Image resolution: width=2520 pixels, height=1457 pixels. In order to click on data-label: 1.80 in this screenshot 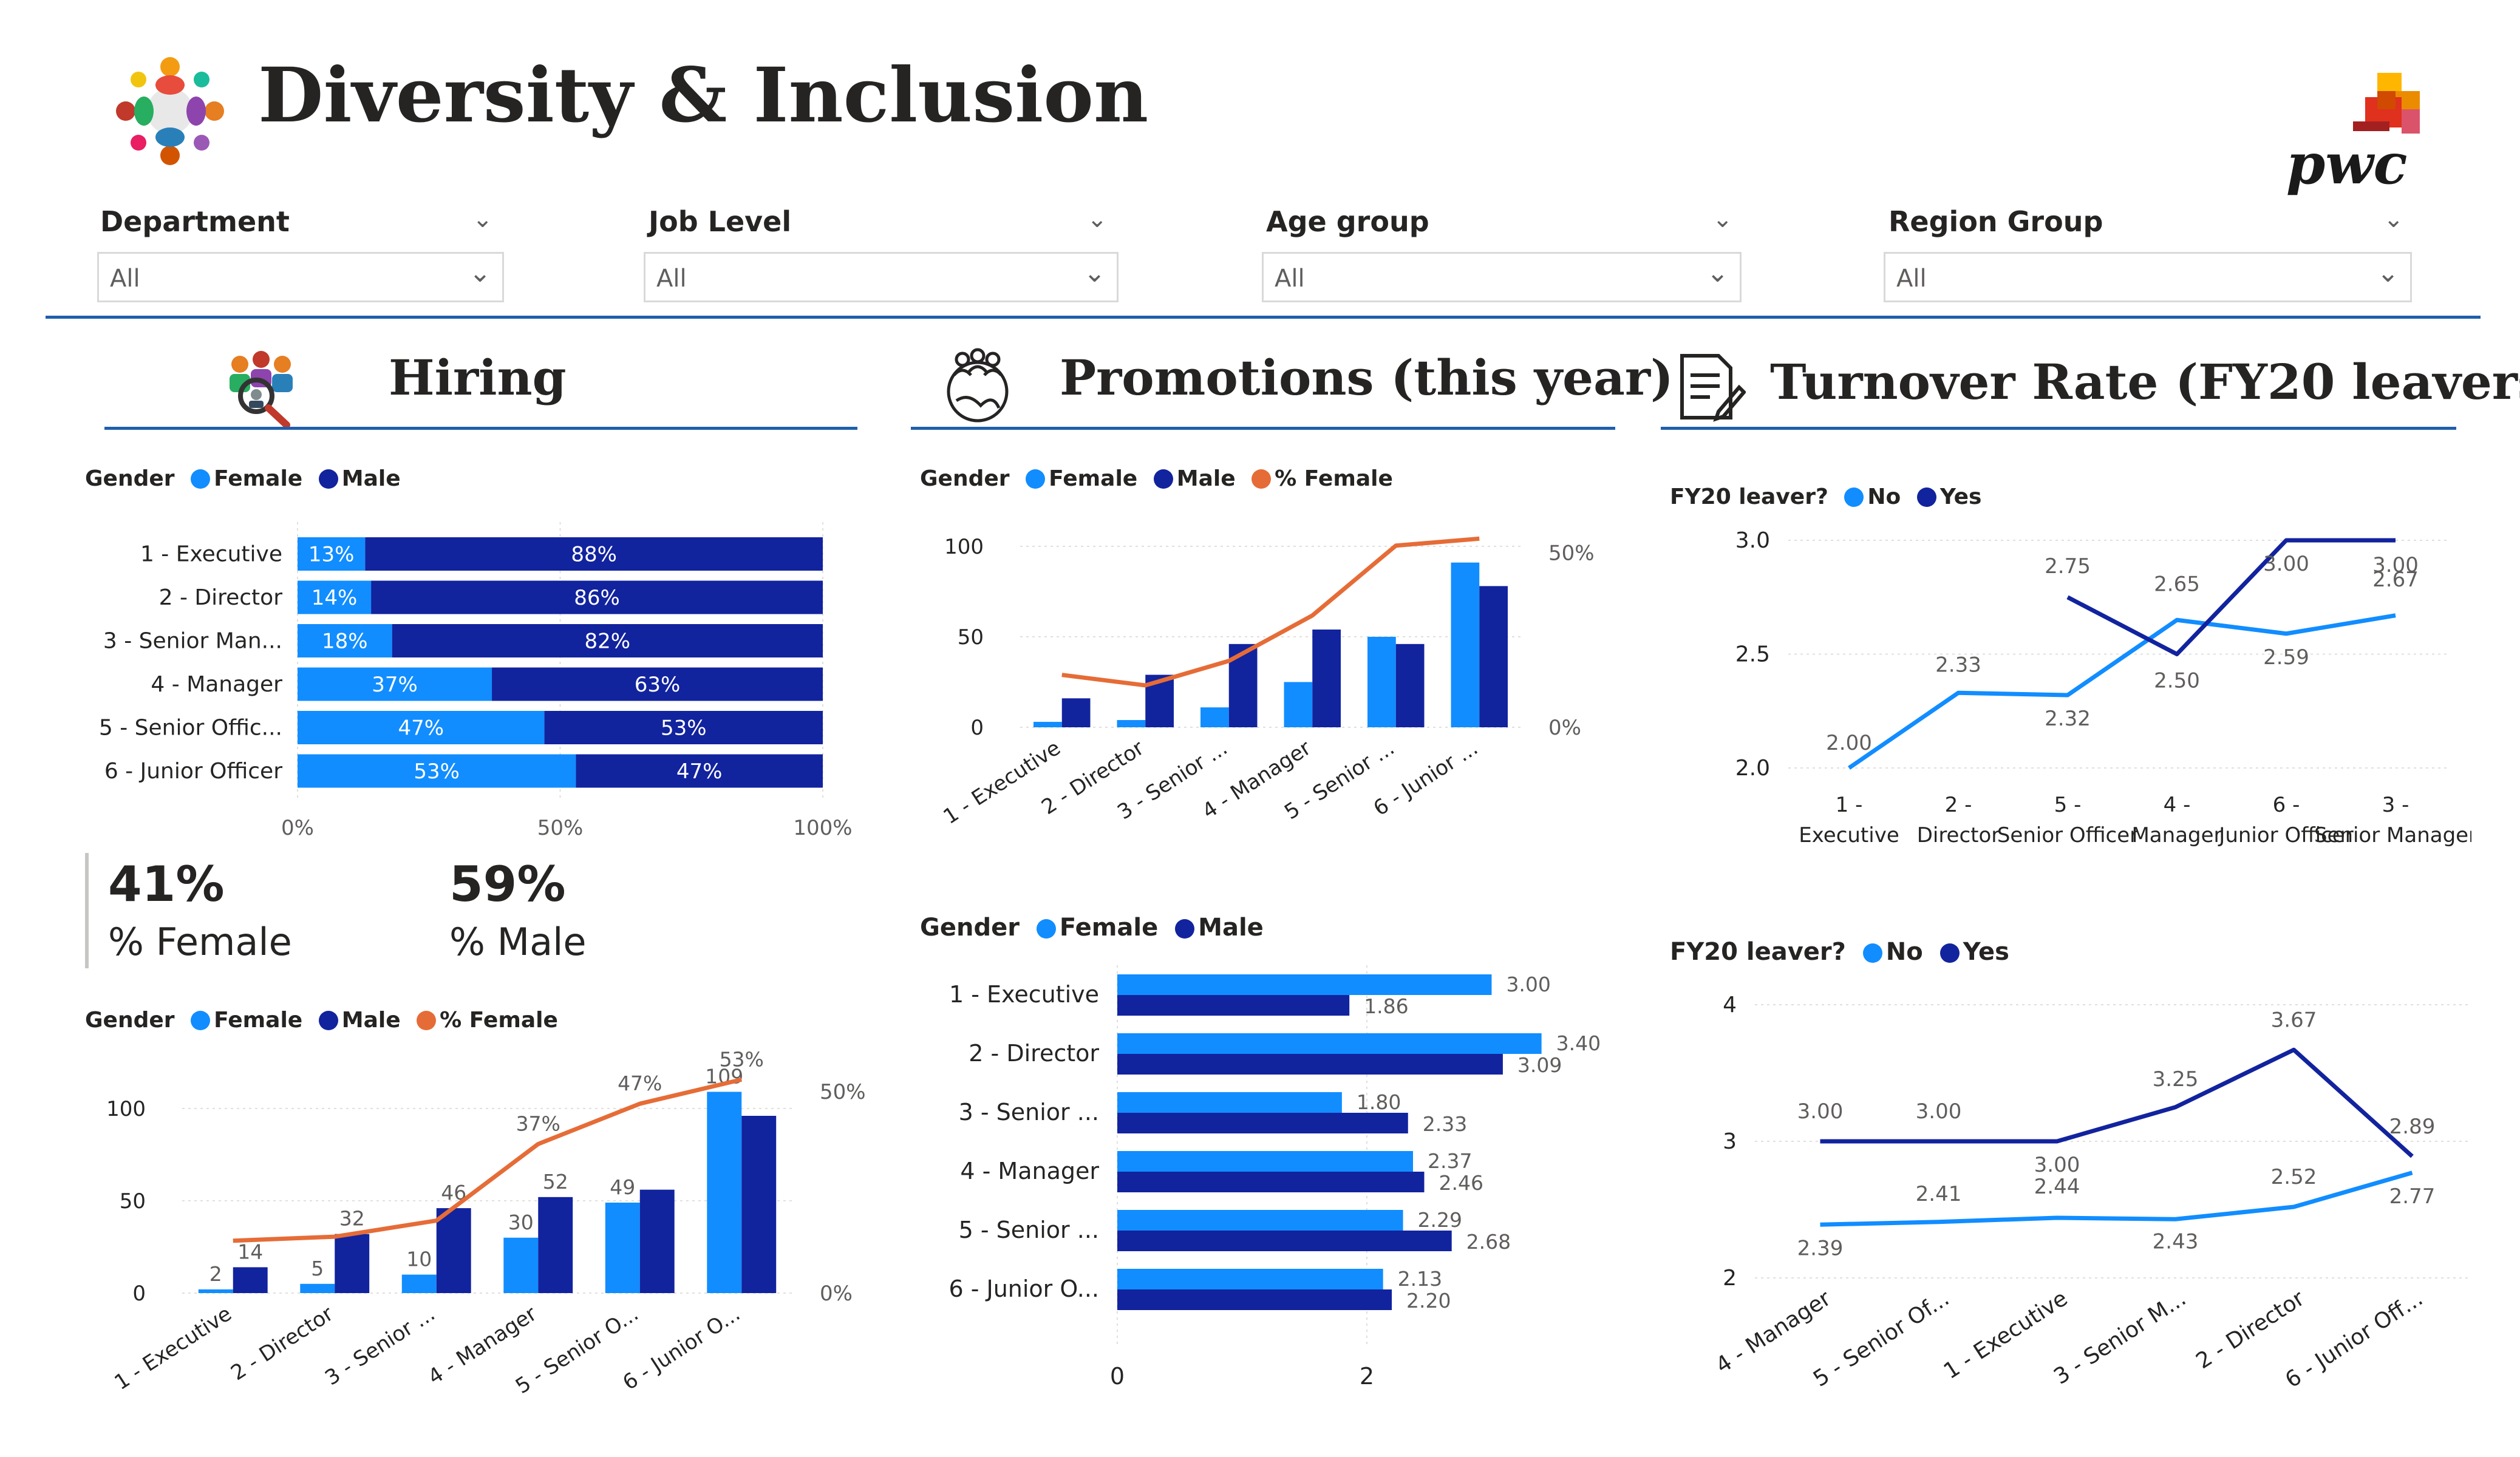, I will do `click(1379, 1102)`.